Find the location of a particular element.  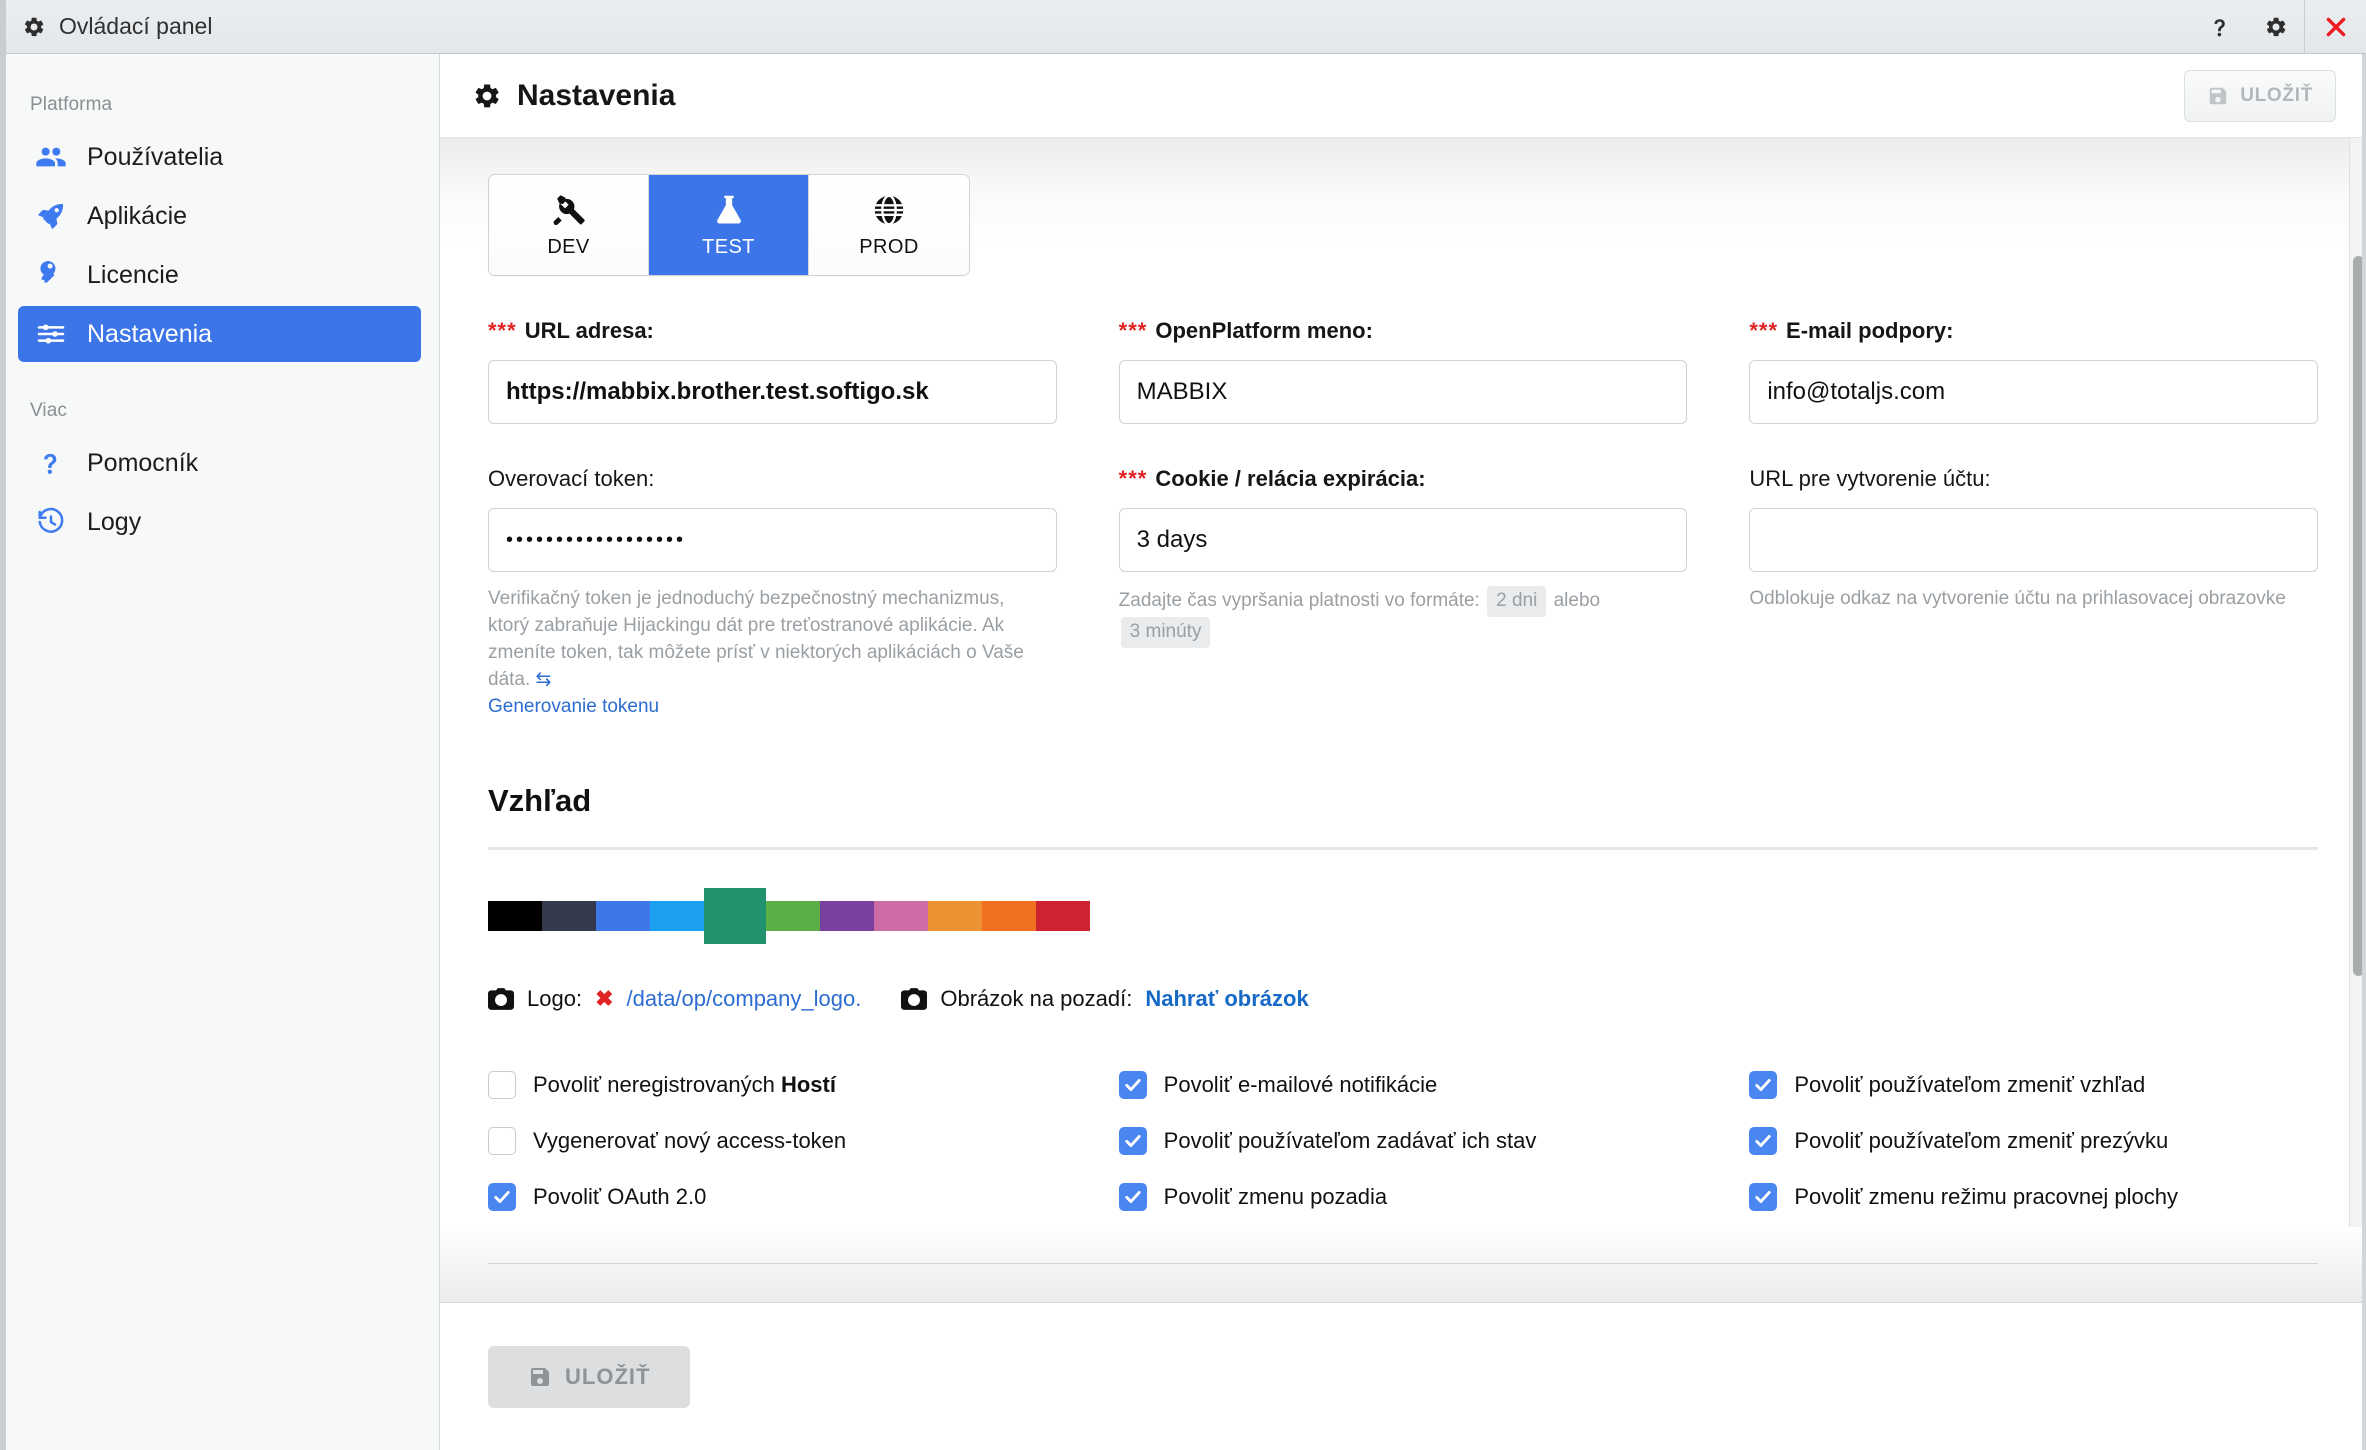

openplatform-name-input: MABBIX is located at coordinates (1403, 392).